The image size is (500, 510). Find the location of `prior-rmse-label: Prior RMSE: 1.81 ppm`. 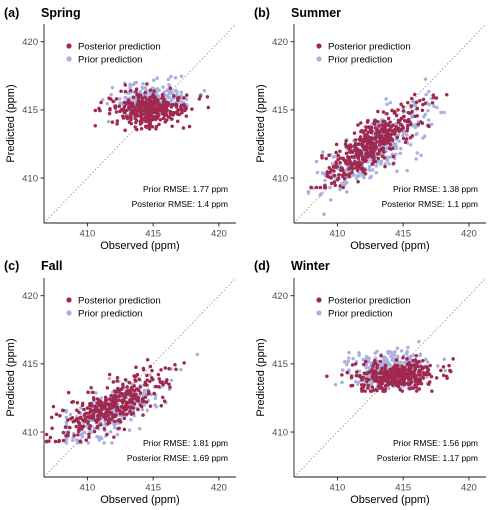

prior-rmse-label: Prior RMSE: 1.81 ppm is located at coordinates (185, 443).